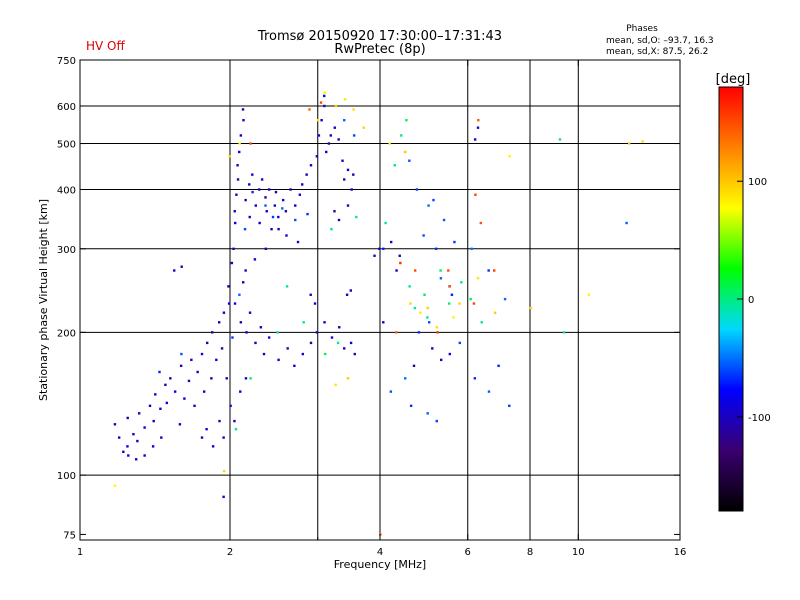  I want to click on x-tick-label: 2, so click(230, 552).